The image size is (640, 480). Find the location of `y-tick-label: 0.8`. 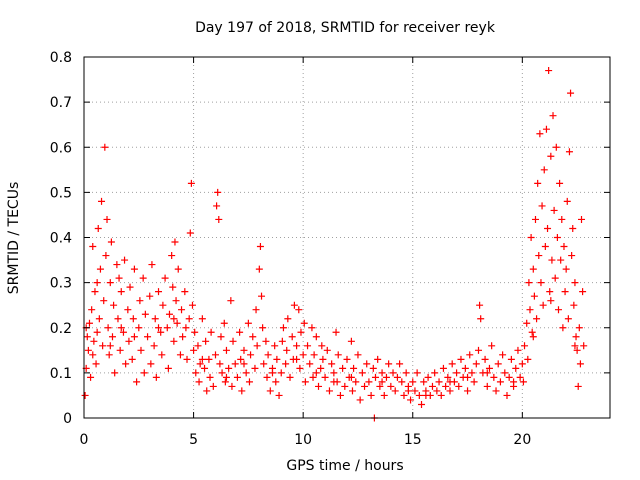

y-tick-label: 0.8 is located at coordinates (61, 58).